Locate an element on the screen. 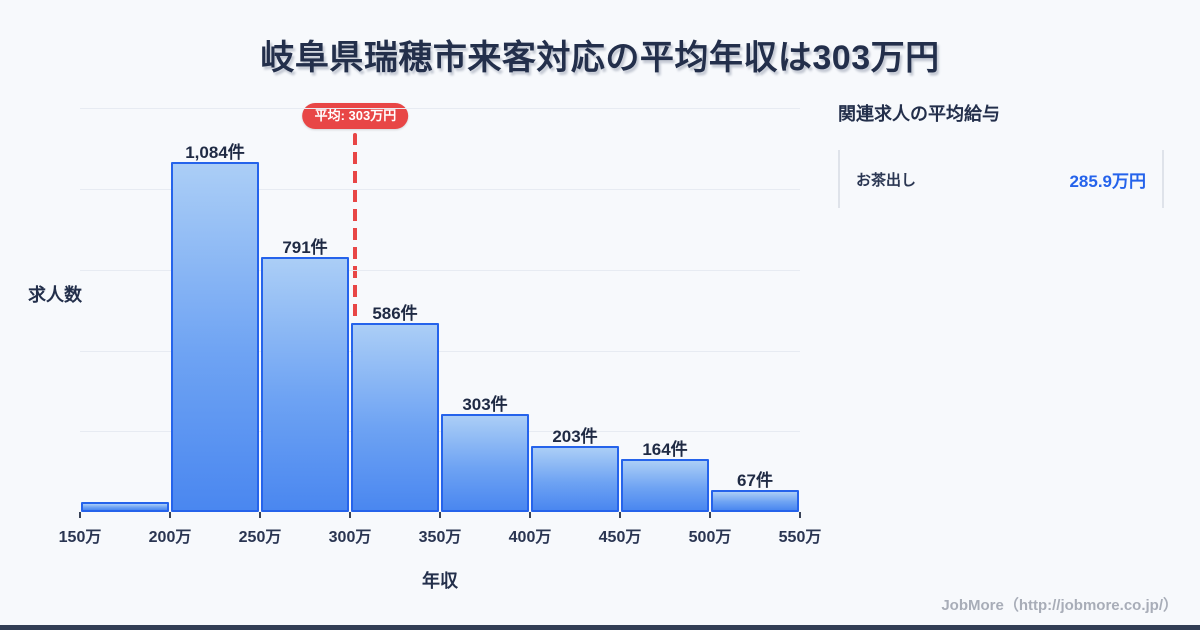 This screenshot has width=1200, height=630. x-axis-tick-label: 400万 is located at coordinates (530, 537).